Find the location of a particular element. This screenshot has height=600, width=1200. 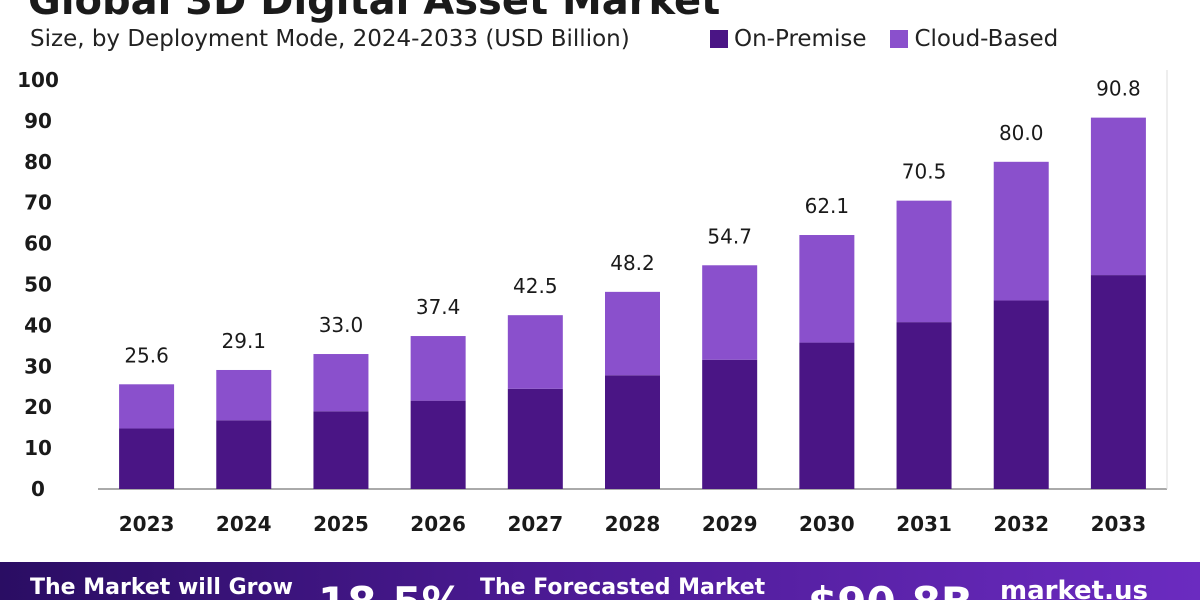

legend-label-cloud-based: Cloud-Based is located at coordinates (986, 39).